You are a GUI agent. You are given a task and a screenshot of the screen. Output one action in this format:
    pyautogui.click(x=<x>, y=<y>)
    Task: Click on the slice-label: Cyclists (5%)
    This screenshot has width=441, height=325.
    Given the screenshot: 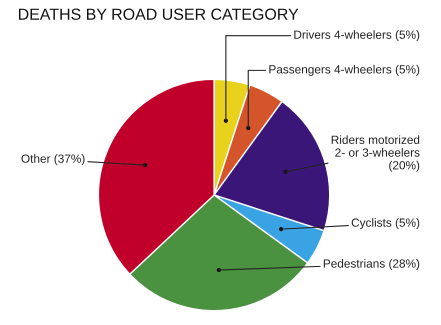 What is the action you would take?
    pyautogui.click(x=386, y=224)
    